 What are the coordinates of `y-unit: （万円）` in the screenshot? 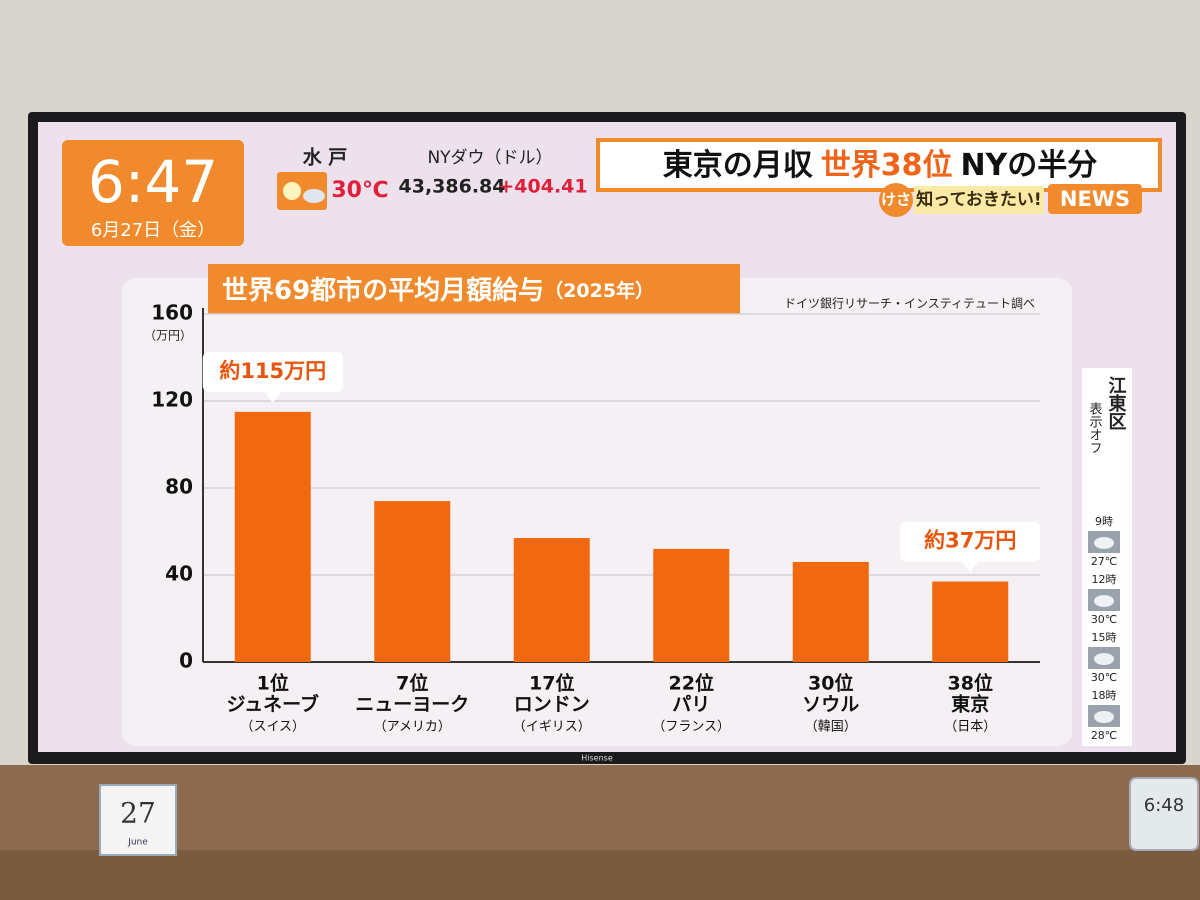 It's located at (168, 336).